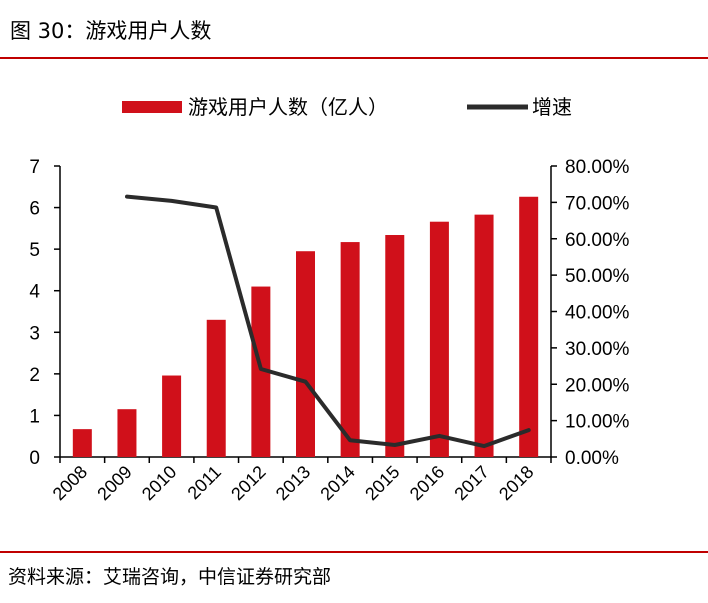  Describe the element at coordinates (34, 250) in the screenshot. I see `y-tick-label: 5` at that location.